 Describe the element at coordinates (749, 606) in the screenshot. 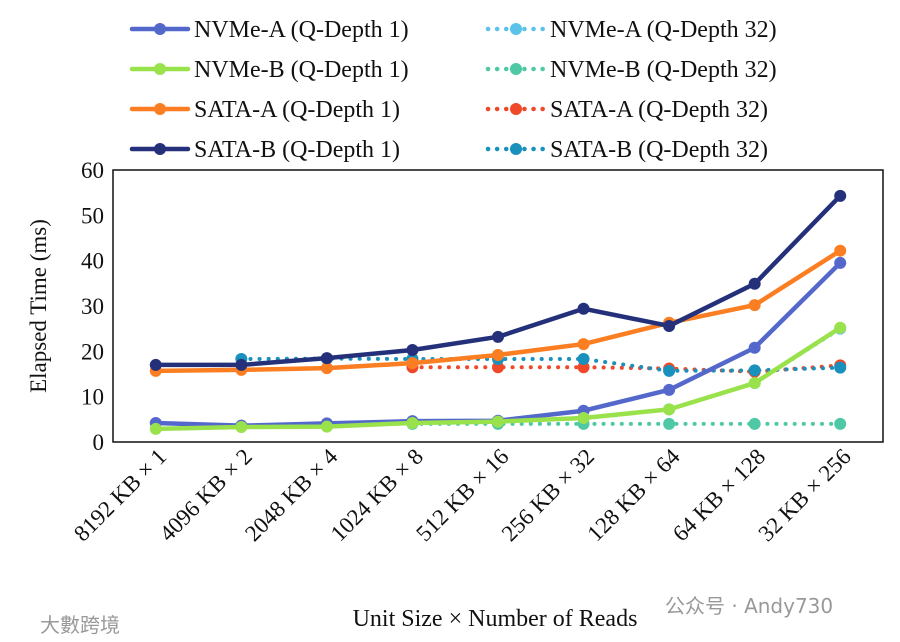

I see `watermark-right: 公众号 · Andy730` at that location.